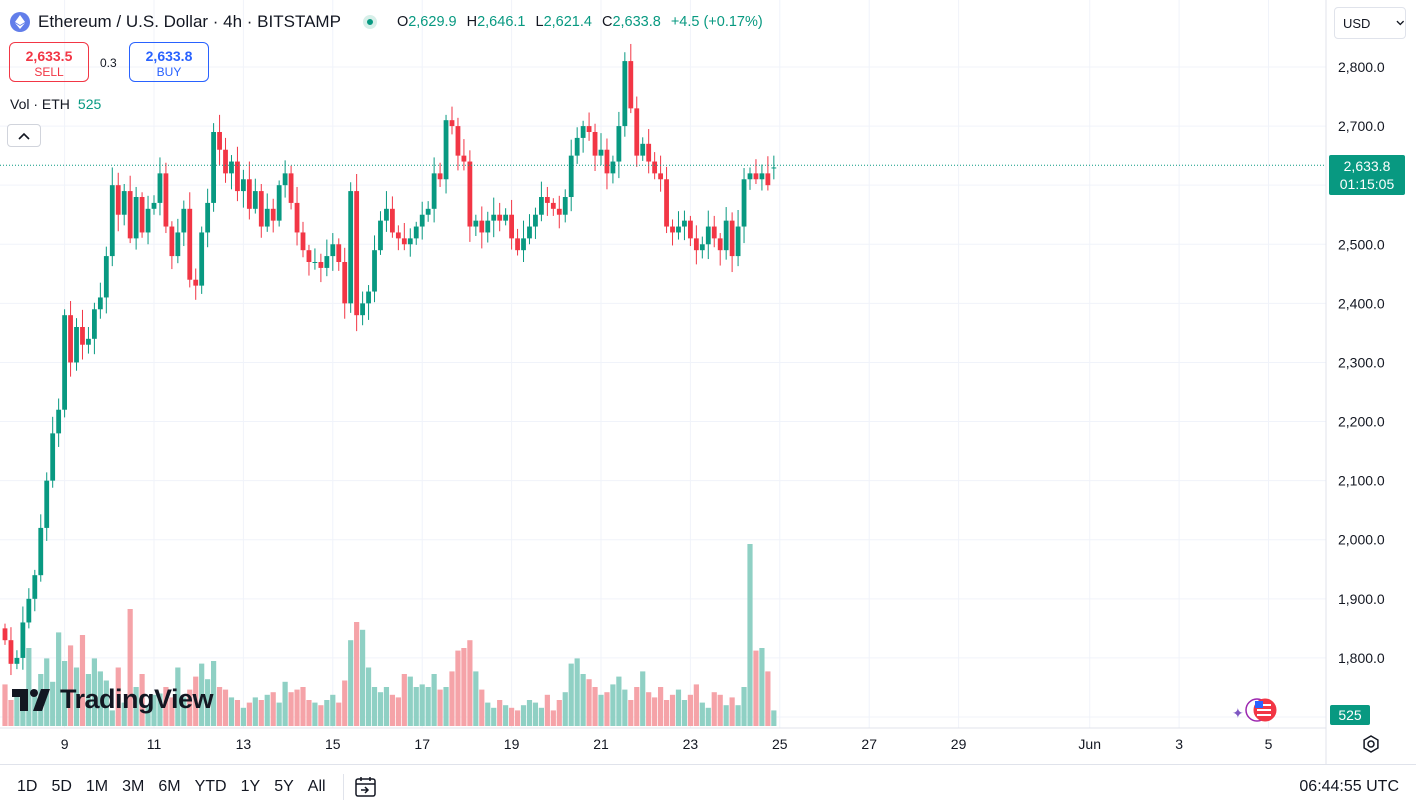 The image size is (1416, 808). What do you see at coordinates (49, 62) in the screenshot?
I see `sell-button: 2,633.5 SELL` at bounding box center [49, 62].